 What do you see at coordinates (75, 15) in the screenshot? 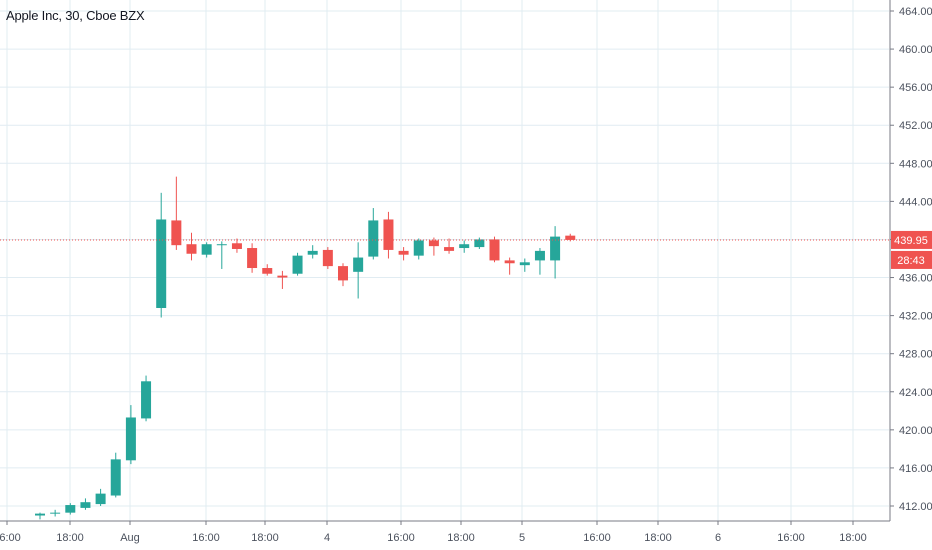
I see `symbol-title: Apple Inc, 30, Cboe BZX` at bounding box center [75, 15].